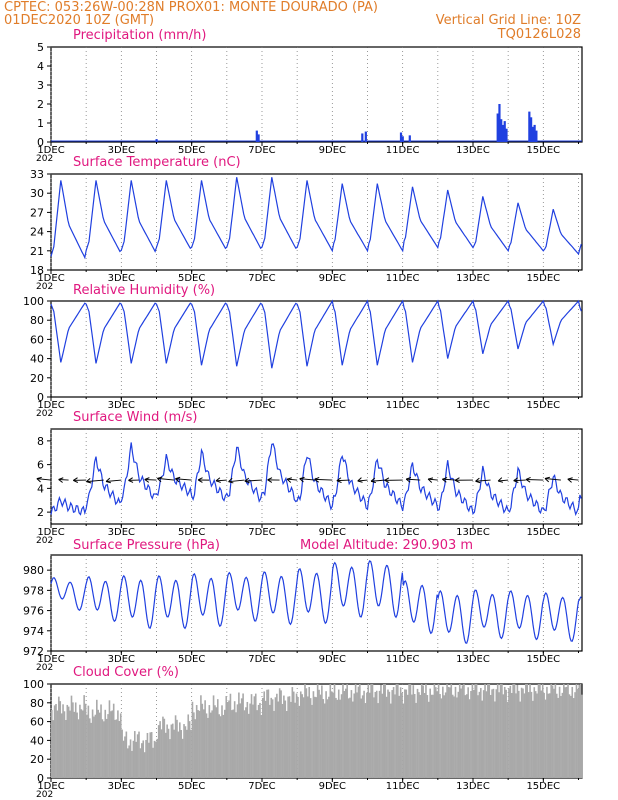 This screenshot has height=800, width=618. I want to click on header-model-code: TQ0126L028, so click(539, 34).